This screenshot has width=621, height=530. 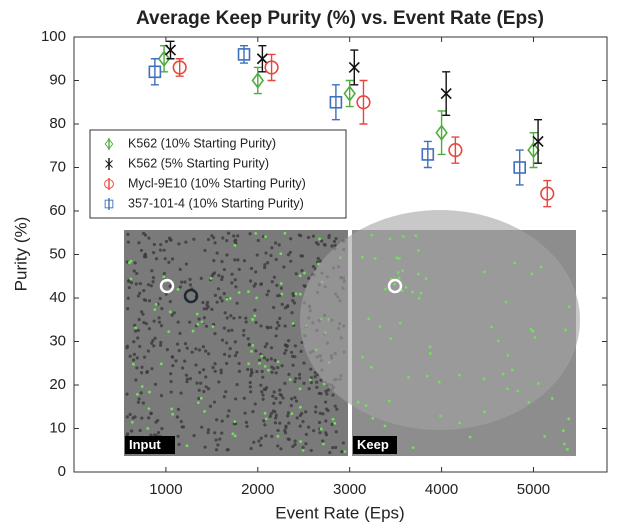 What do you see at coordinates (20, 254) in the screenshot?
I see `y-axis-label: Purity (%)` at bounding box center [20, 254].